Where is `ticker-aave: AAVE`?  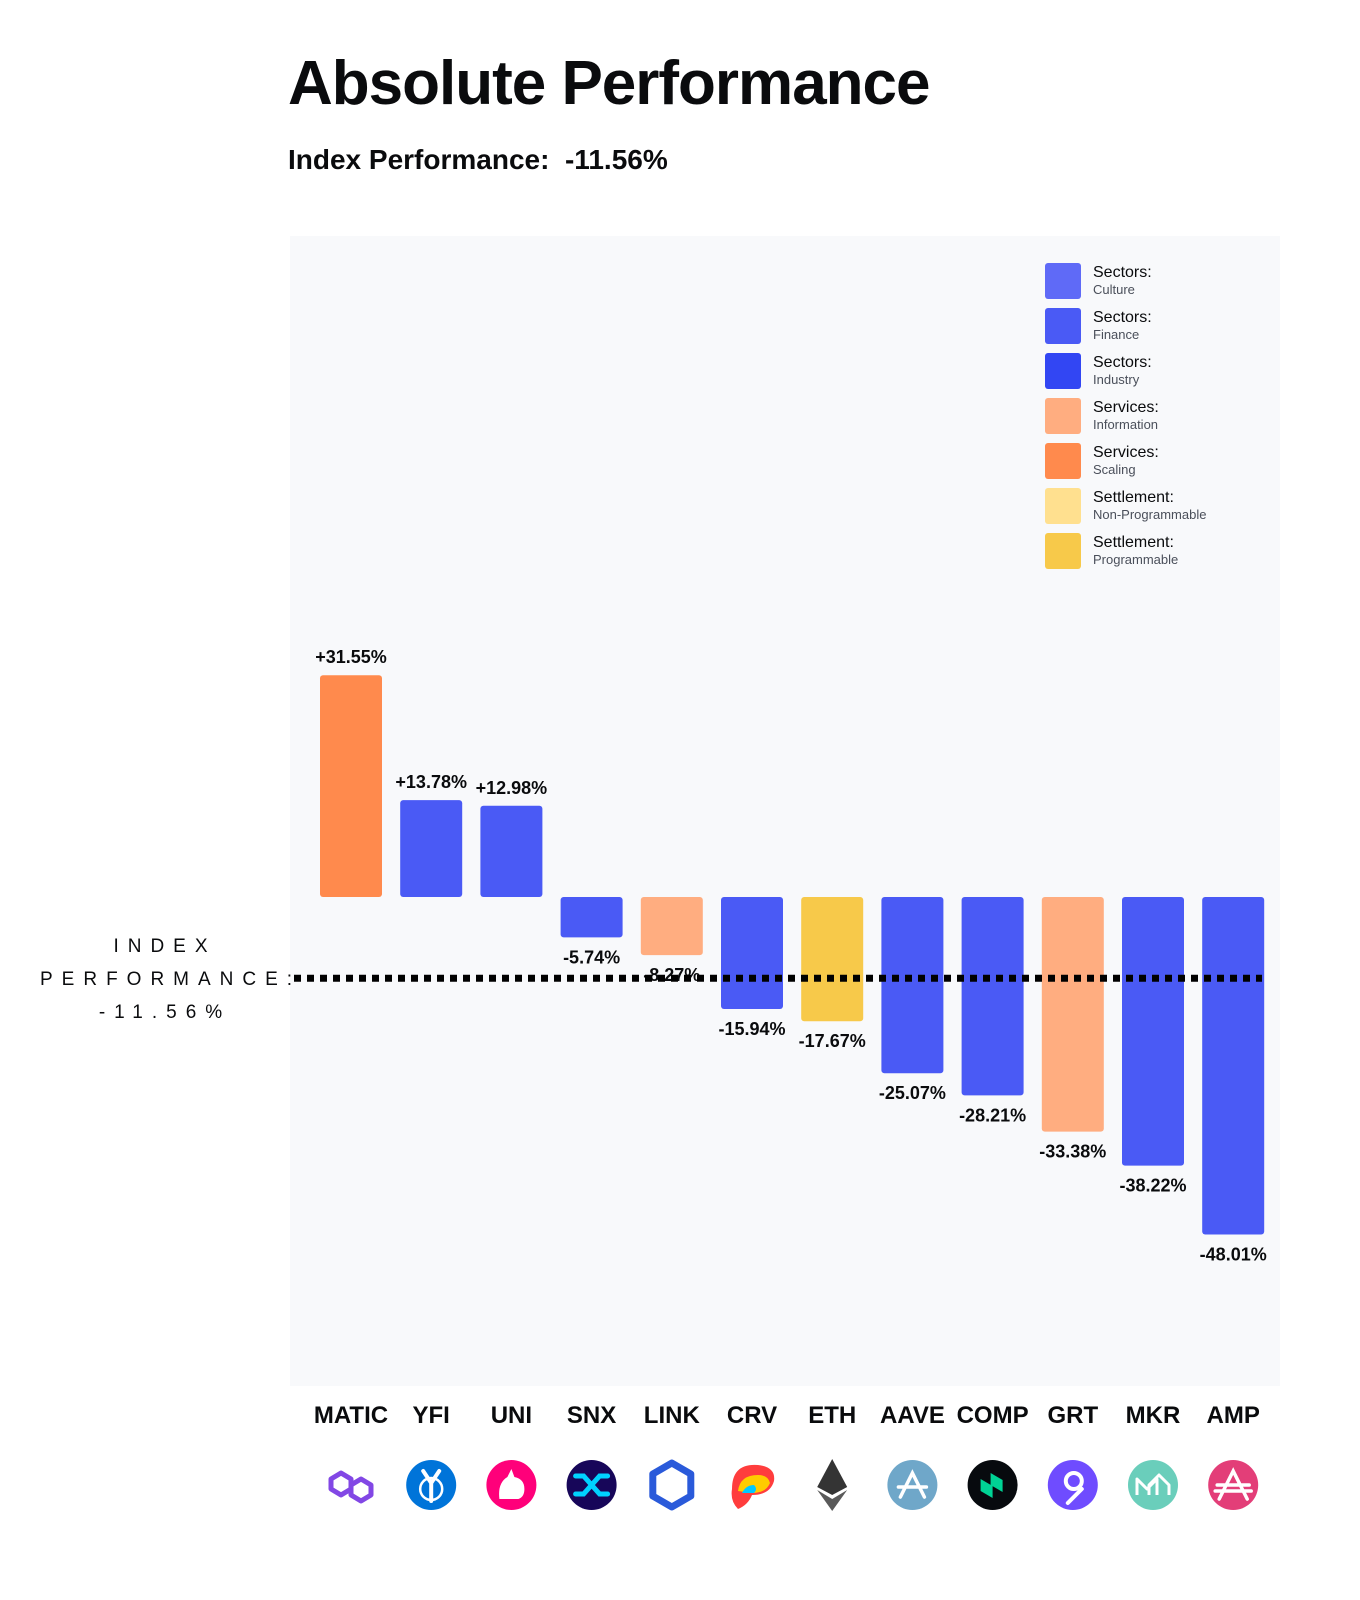
ticker-aave: AAVE is located at coordinates (912, 1415).